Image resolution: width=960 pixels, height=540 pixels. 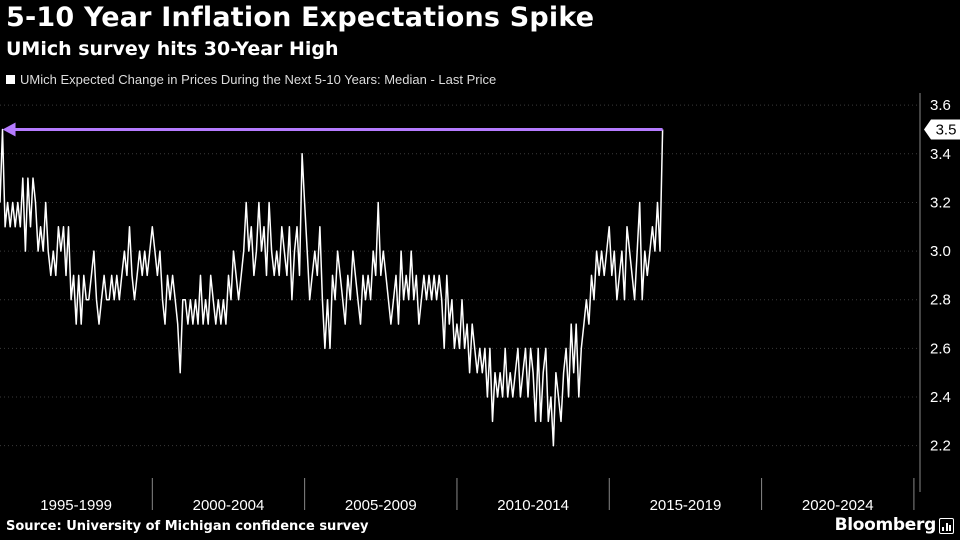 I want to click on y-tick-label: 3.2, so click(x=940, y=202).